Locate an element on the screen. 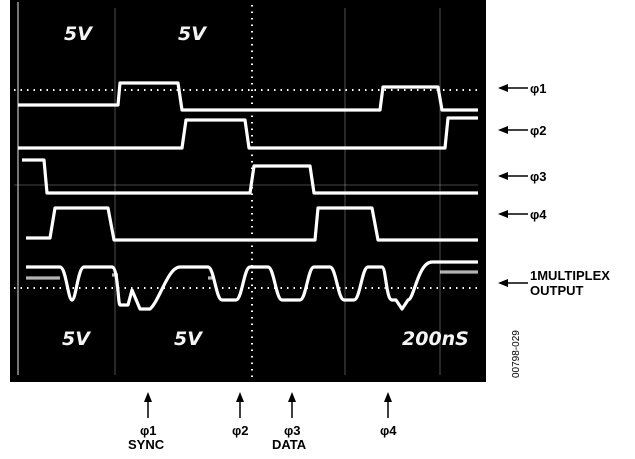 This screenshot has height=459, width=635. channel-labels: φ1 φ2 φ3 φ4 1MULTIPLEX OUTPUT is located at coordinates (554, 189).